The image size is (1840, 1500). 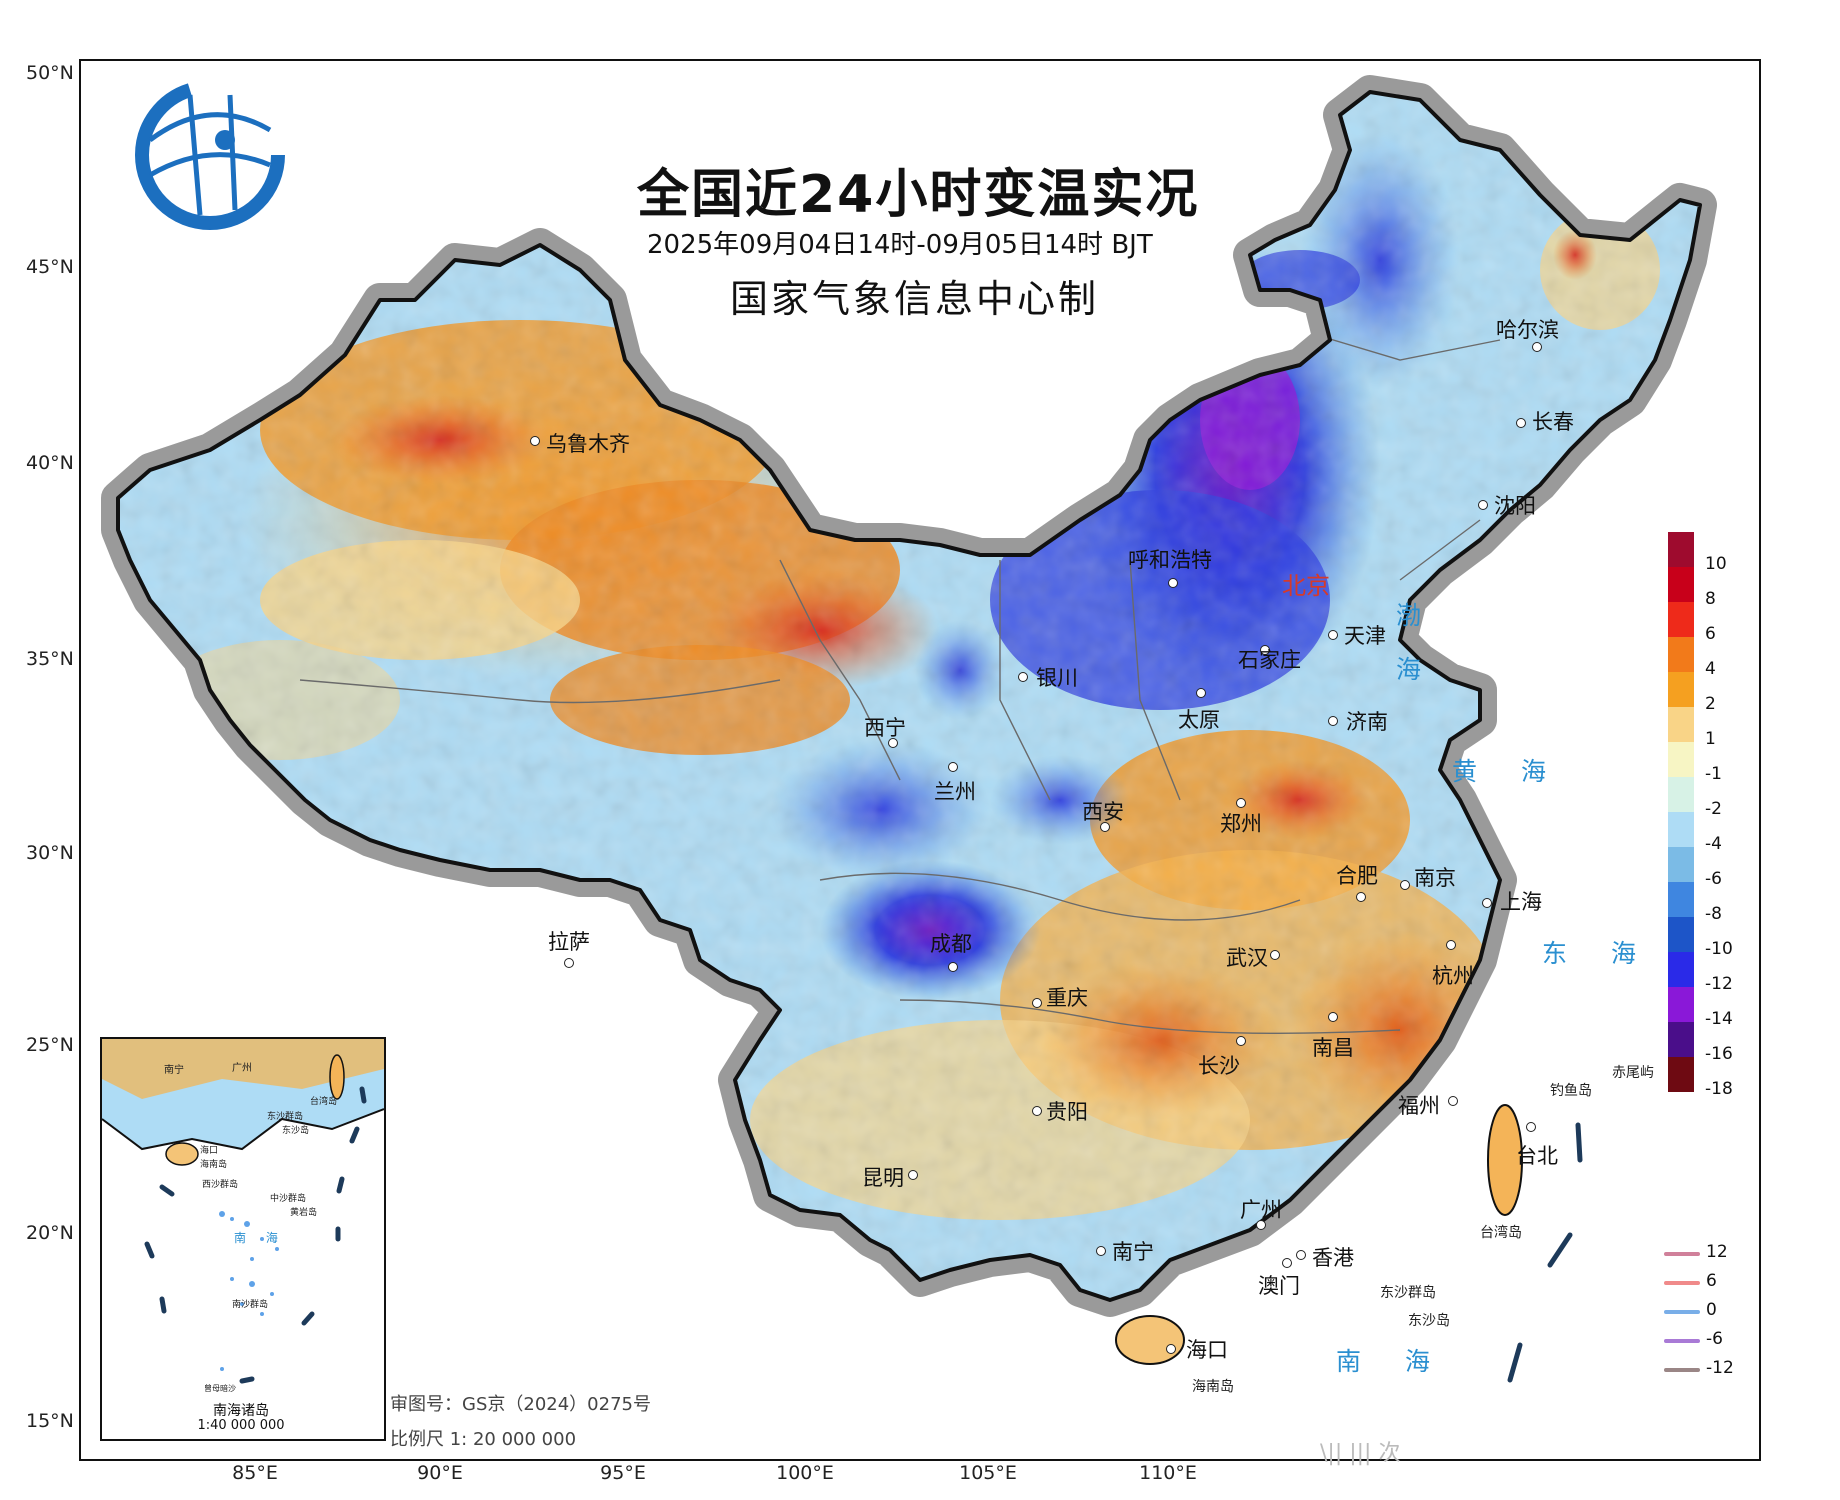 What do you see at coordinates (209, 1151) in the screenshot?
I see `inset-label: 海口` at bounding box center [209, 1151].